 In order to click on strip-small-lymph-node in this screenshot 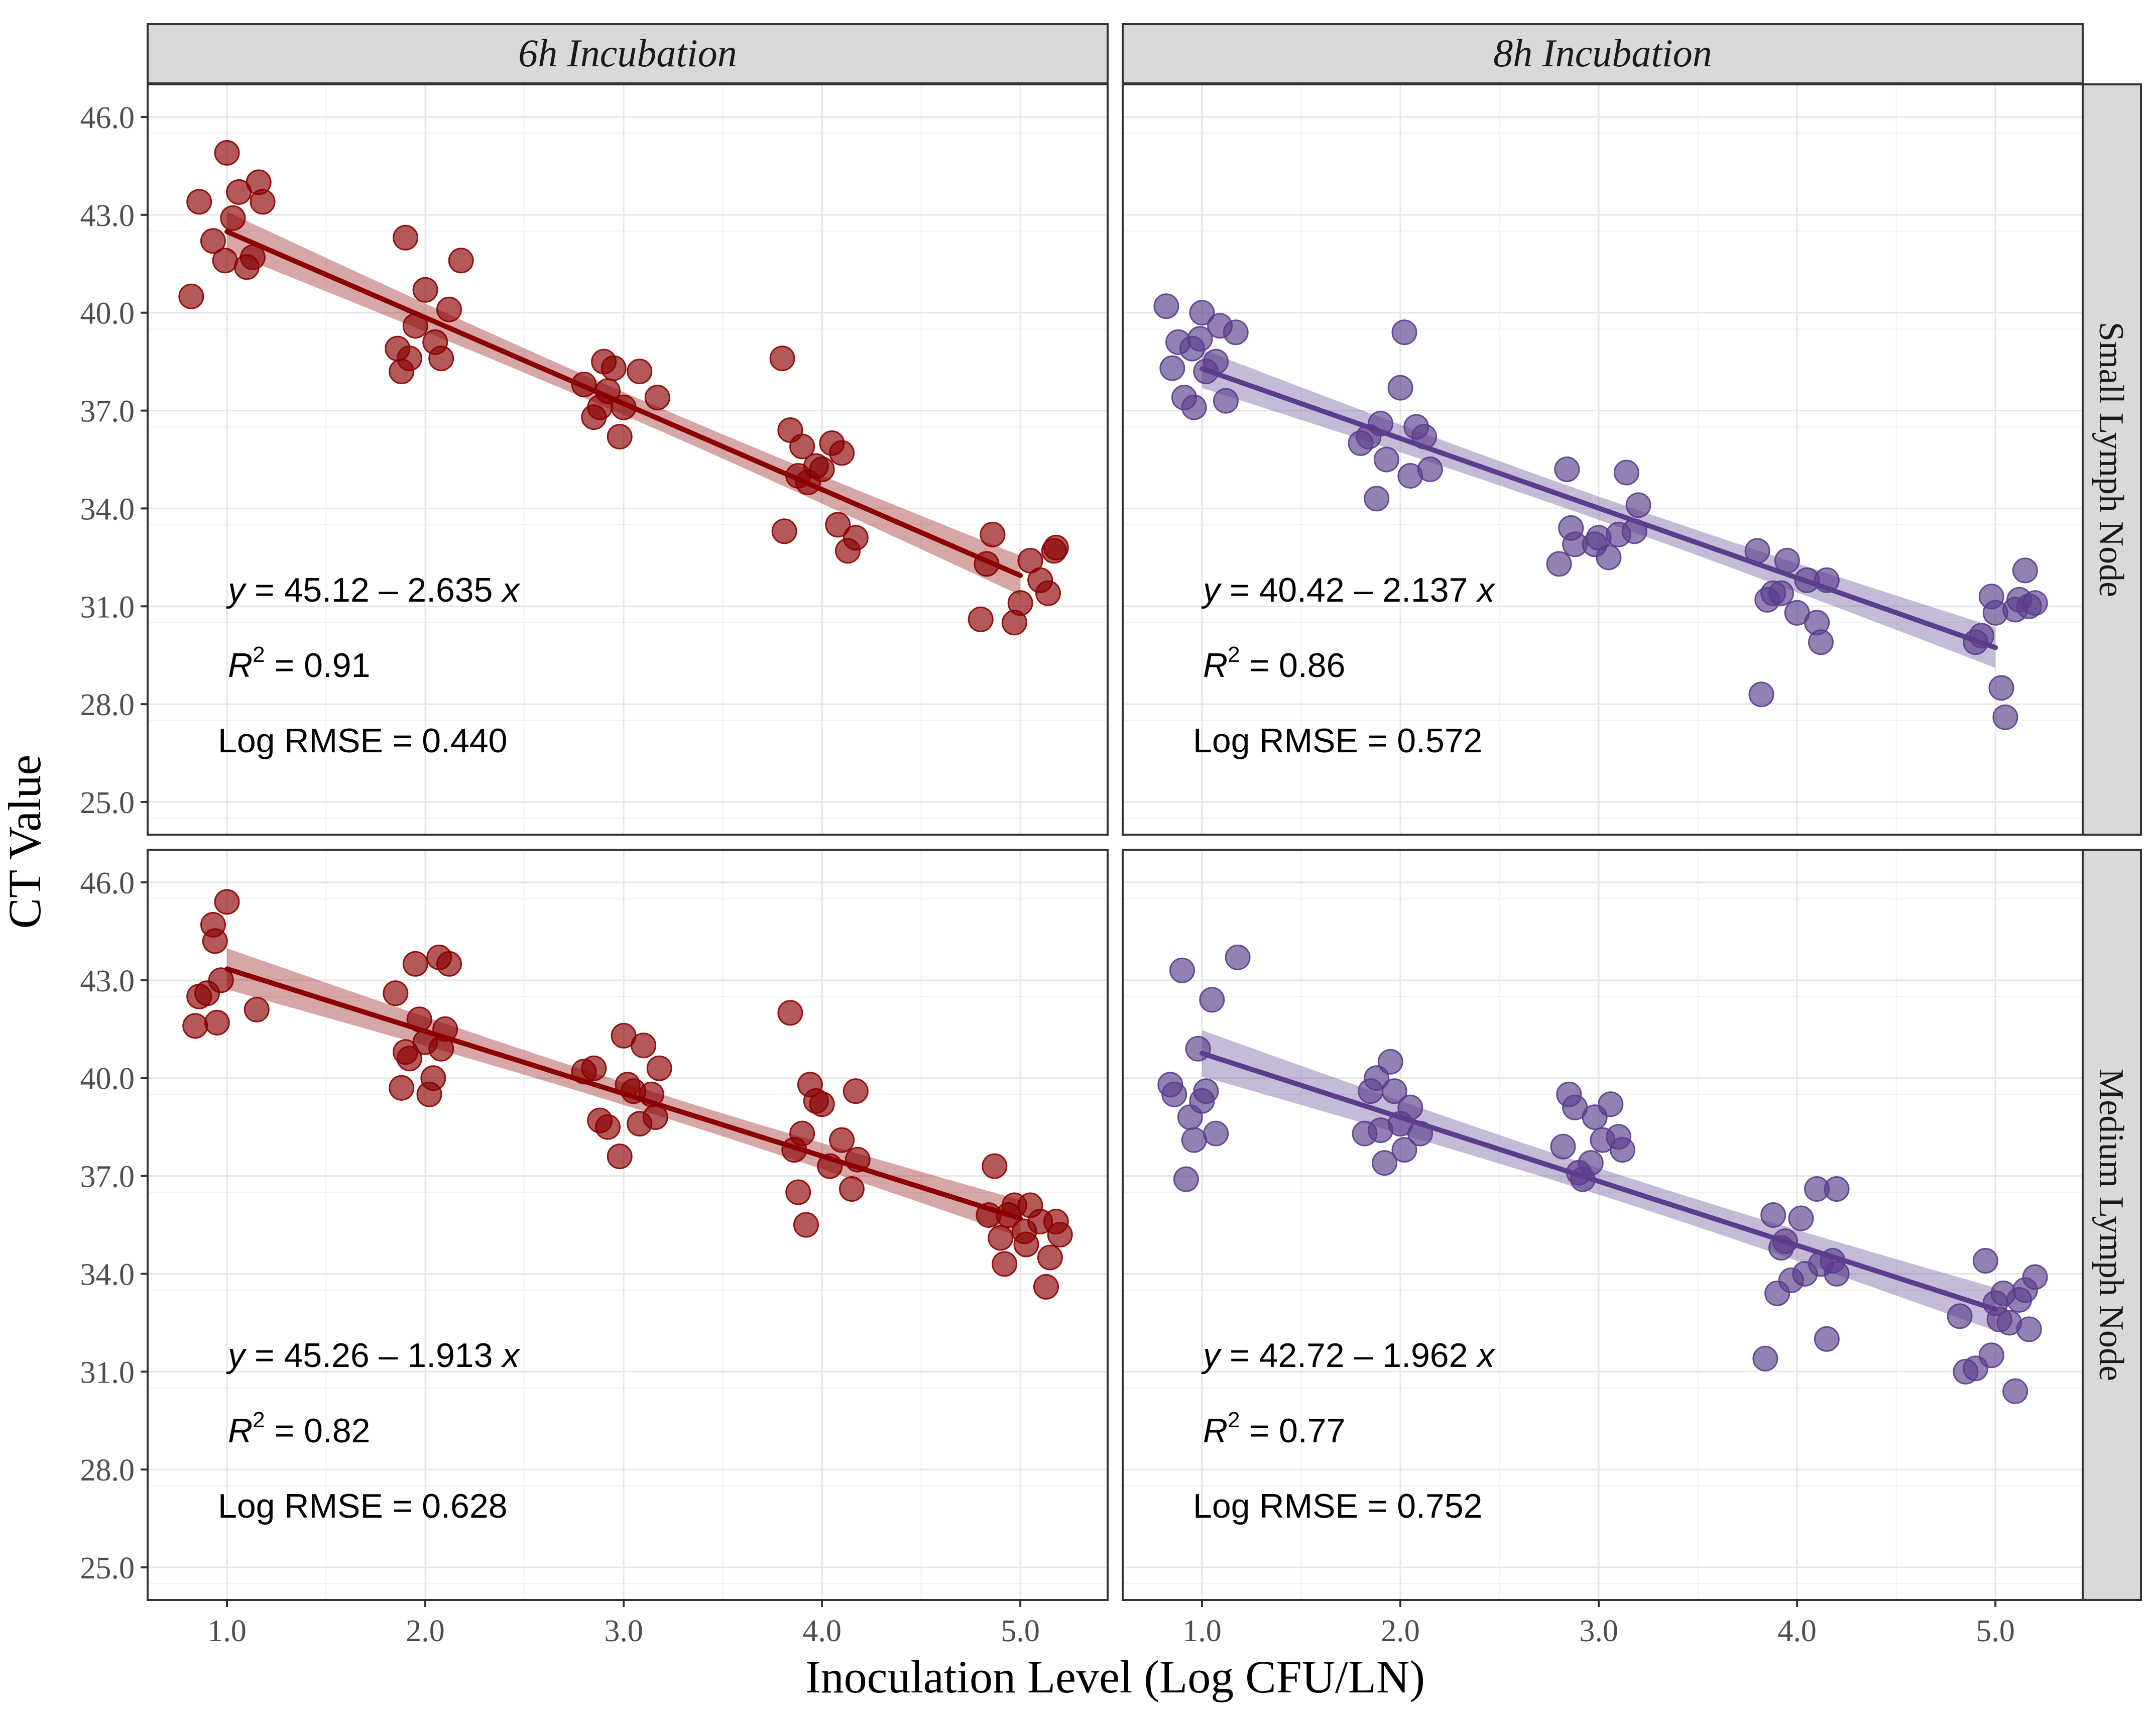, I will do `click(2112, 459)`.